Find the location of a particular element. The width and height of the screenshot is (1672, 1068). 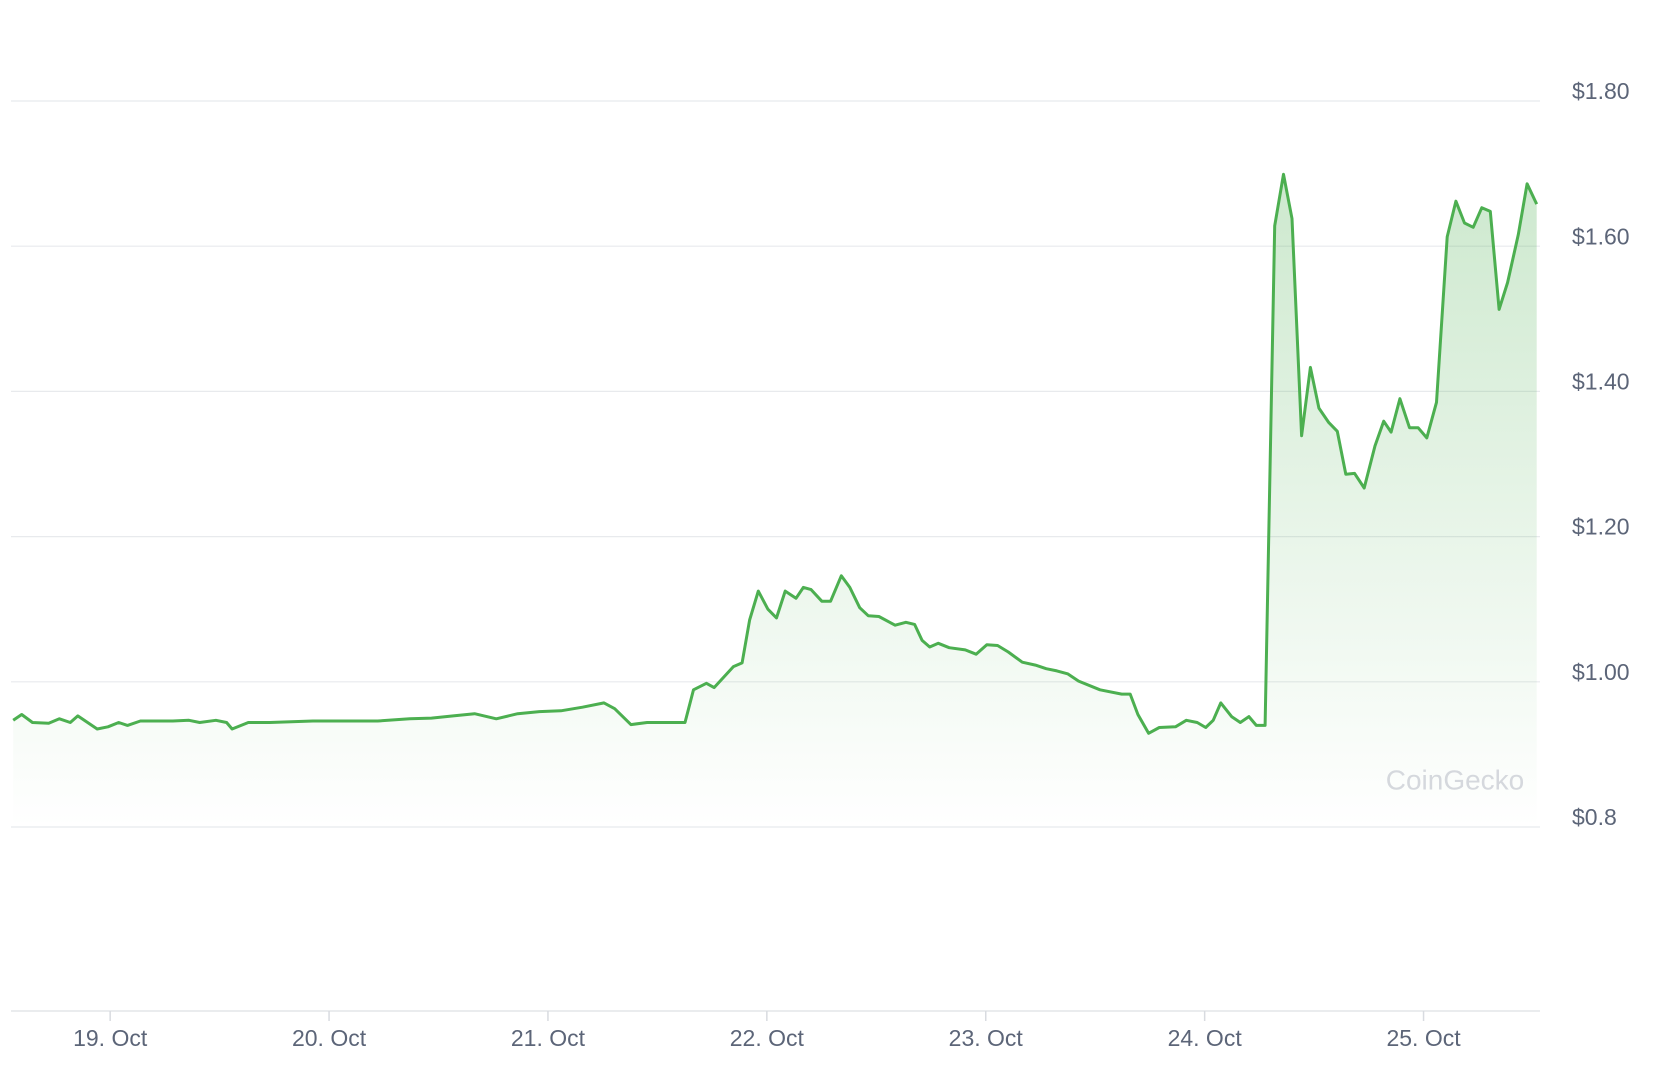

watermark: CoinGecko is located at coordinates (1455, 779).